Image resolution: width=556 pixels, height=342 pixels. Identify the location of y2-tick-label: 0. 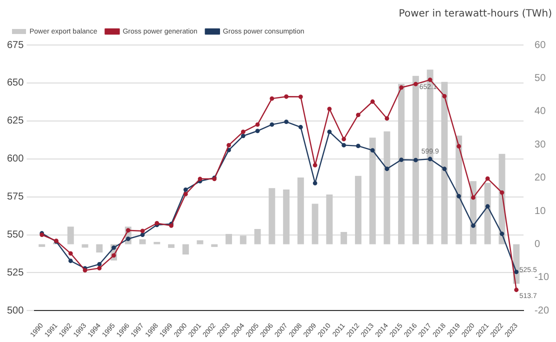
(537, 244).